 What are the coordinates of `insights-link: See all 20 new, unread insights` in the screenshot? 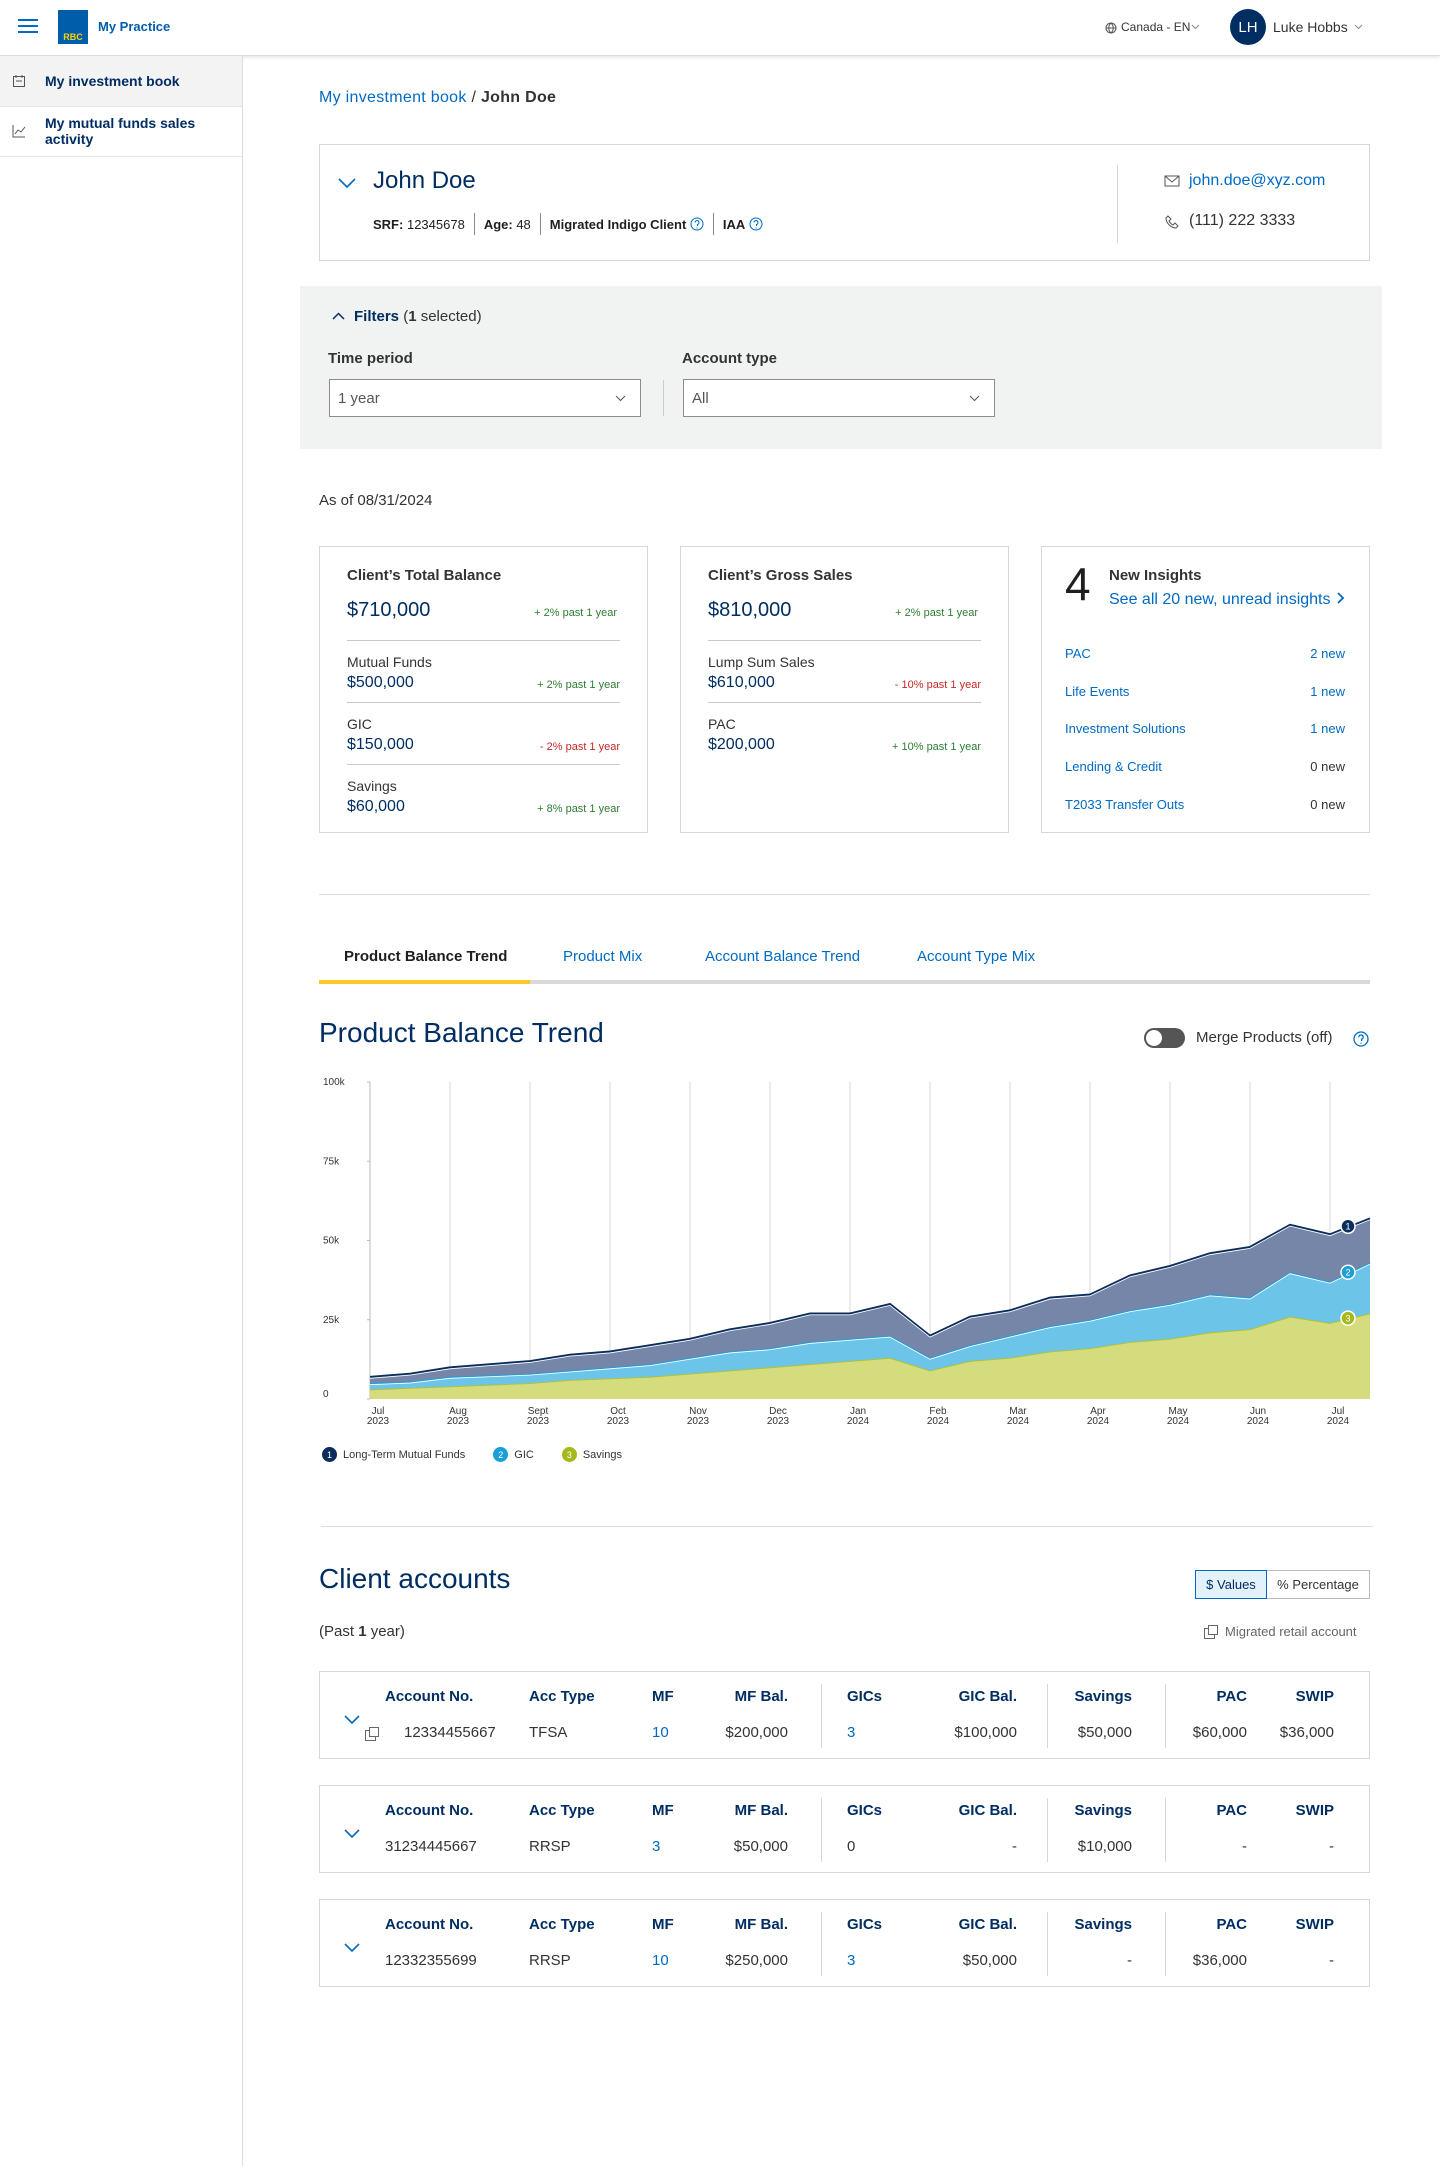 It's located at (1227, 600).